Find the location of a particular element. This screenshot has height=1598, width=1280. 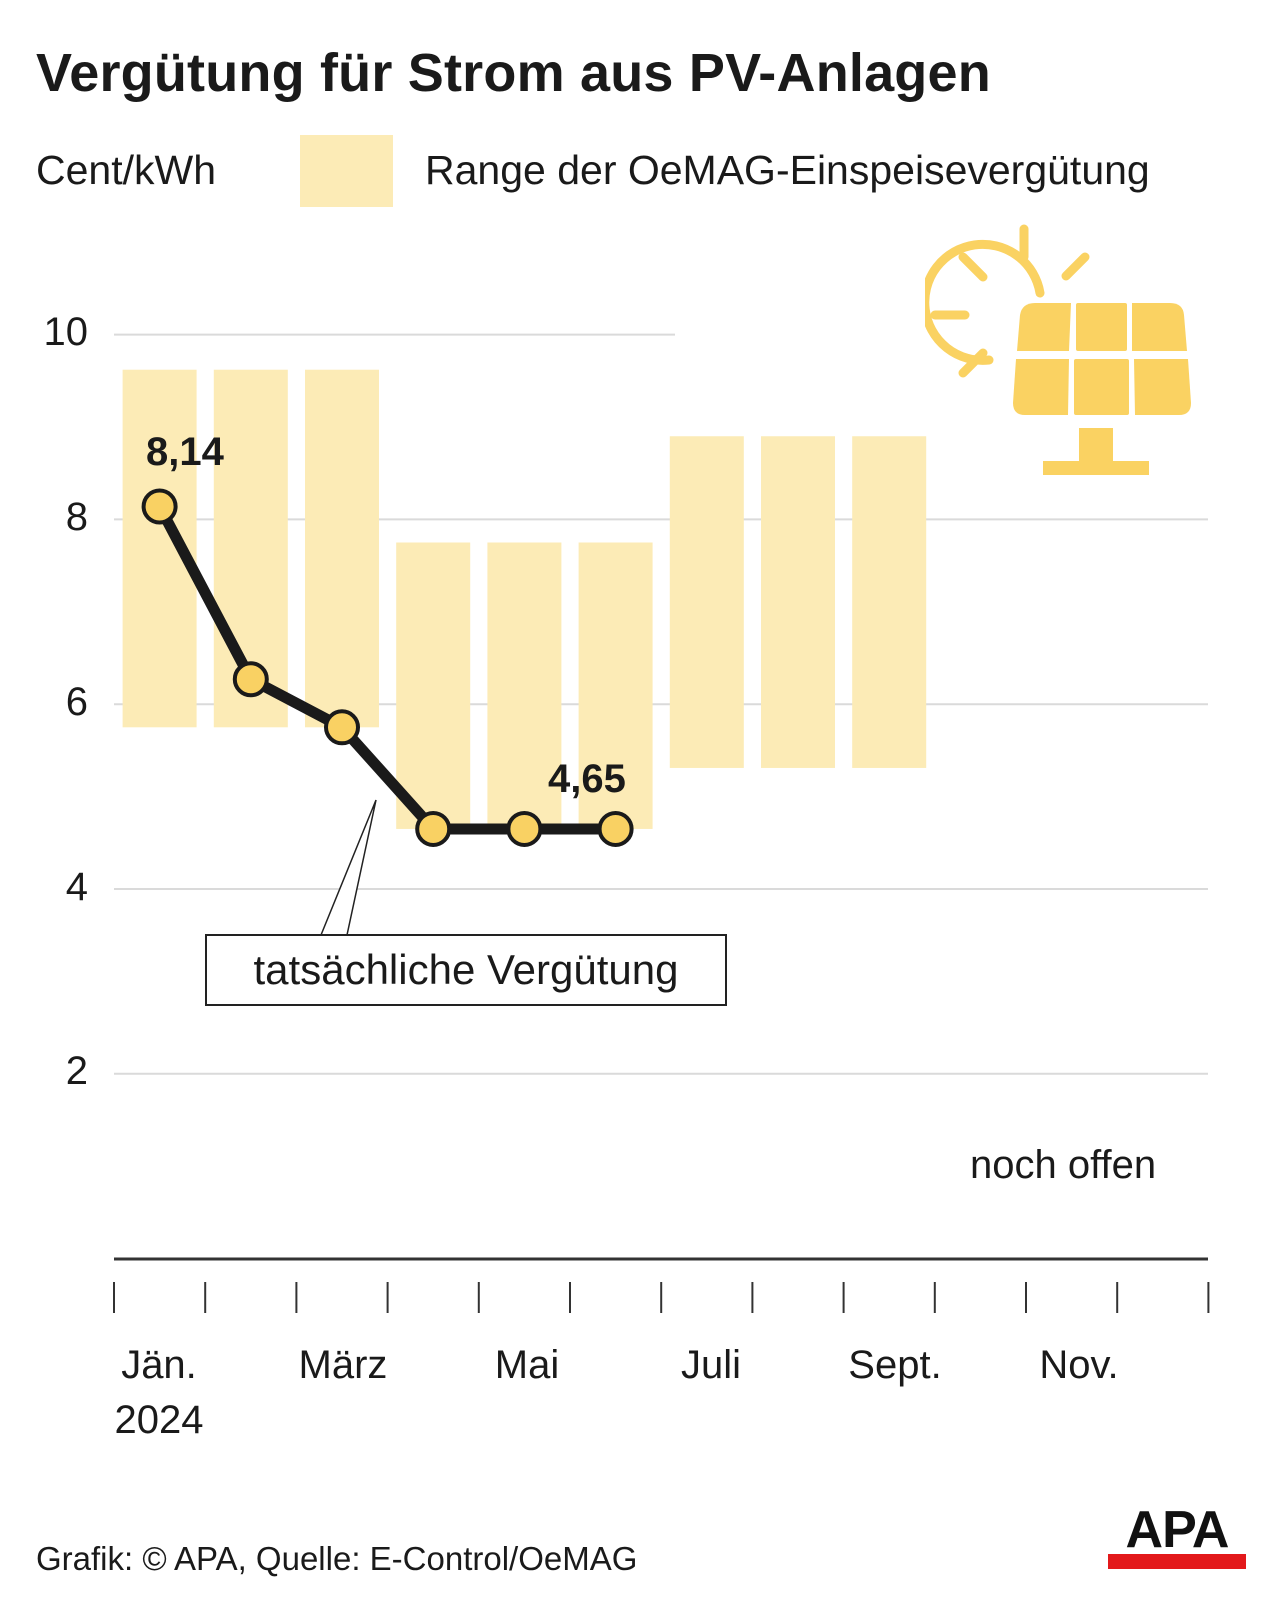

chart-title: Vergütung für Strom aus PV-Anlagen is located at coordinates (513, 73).